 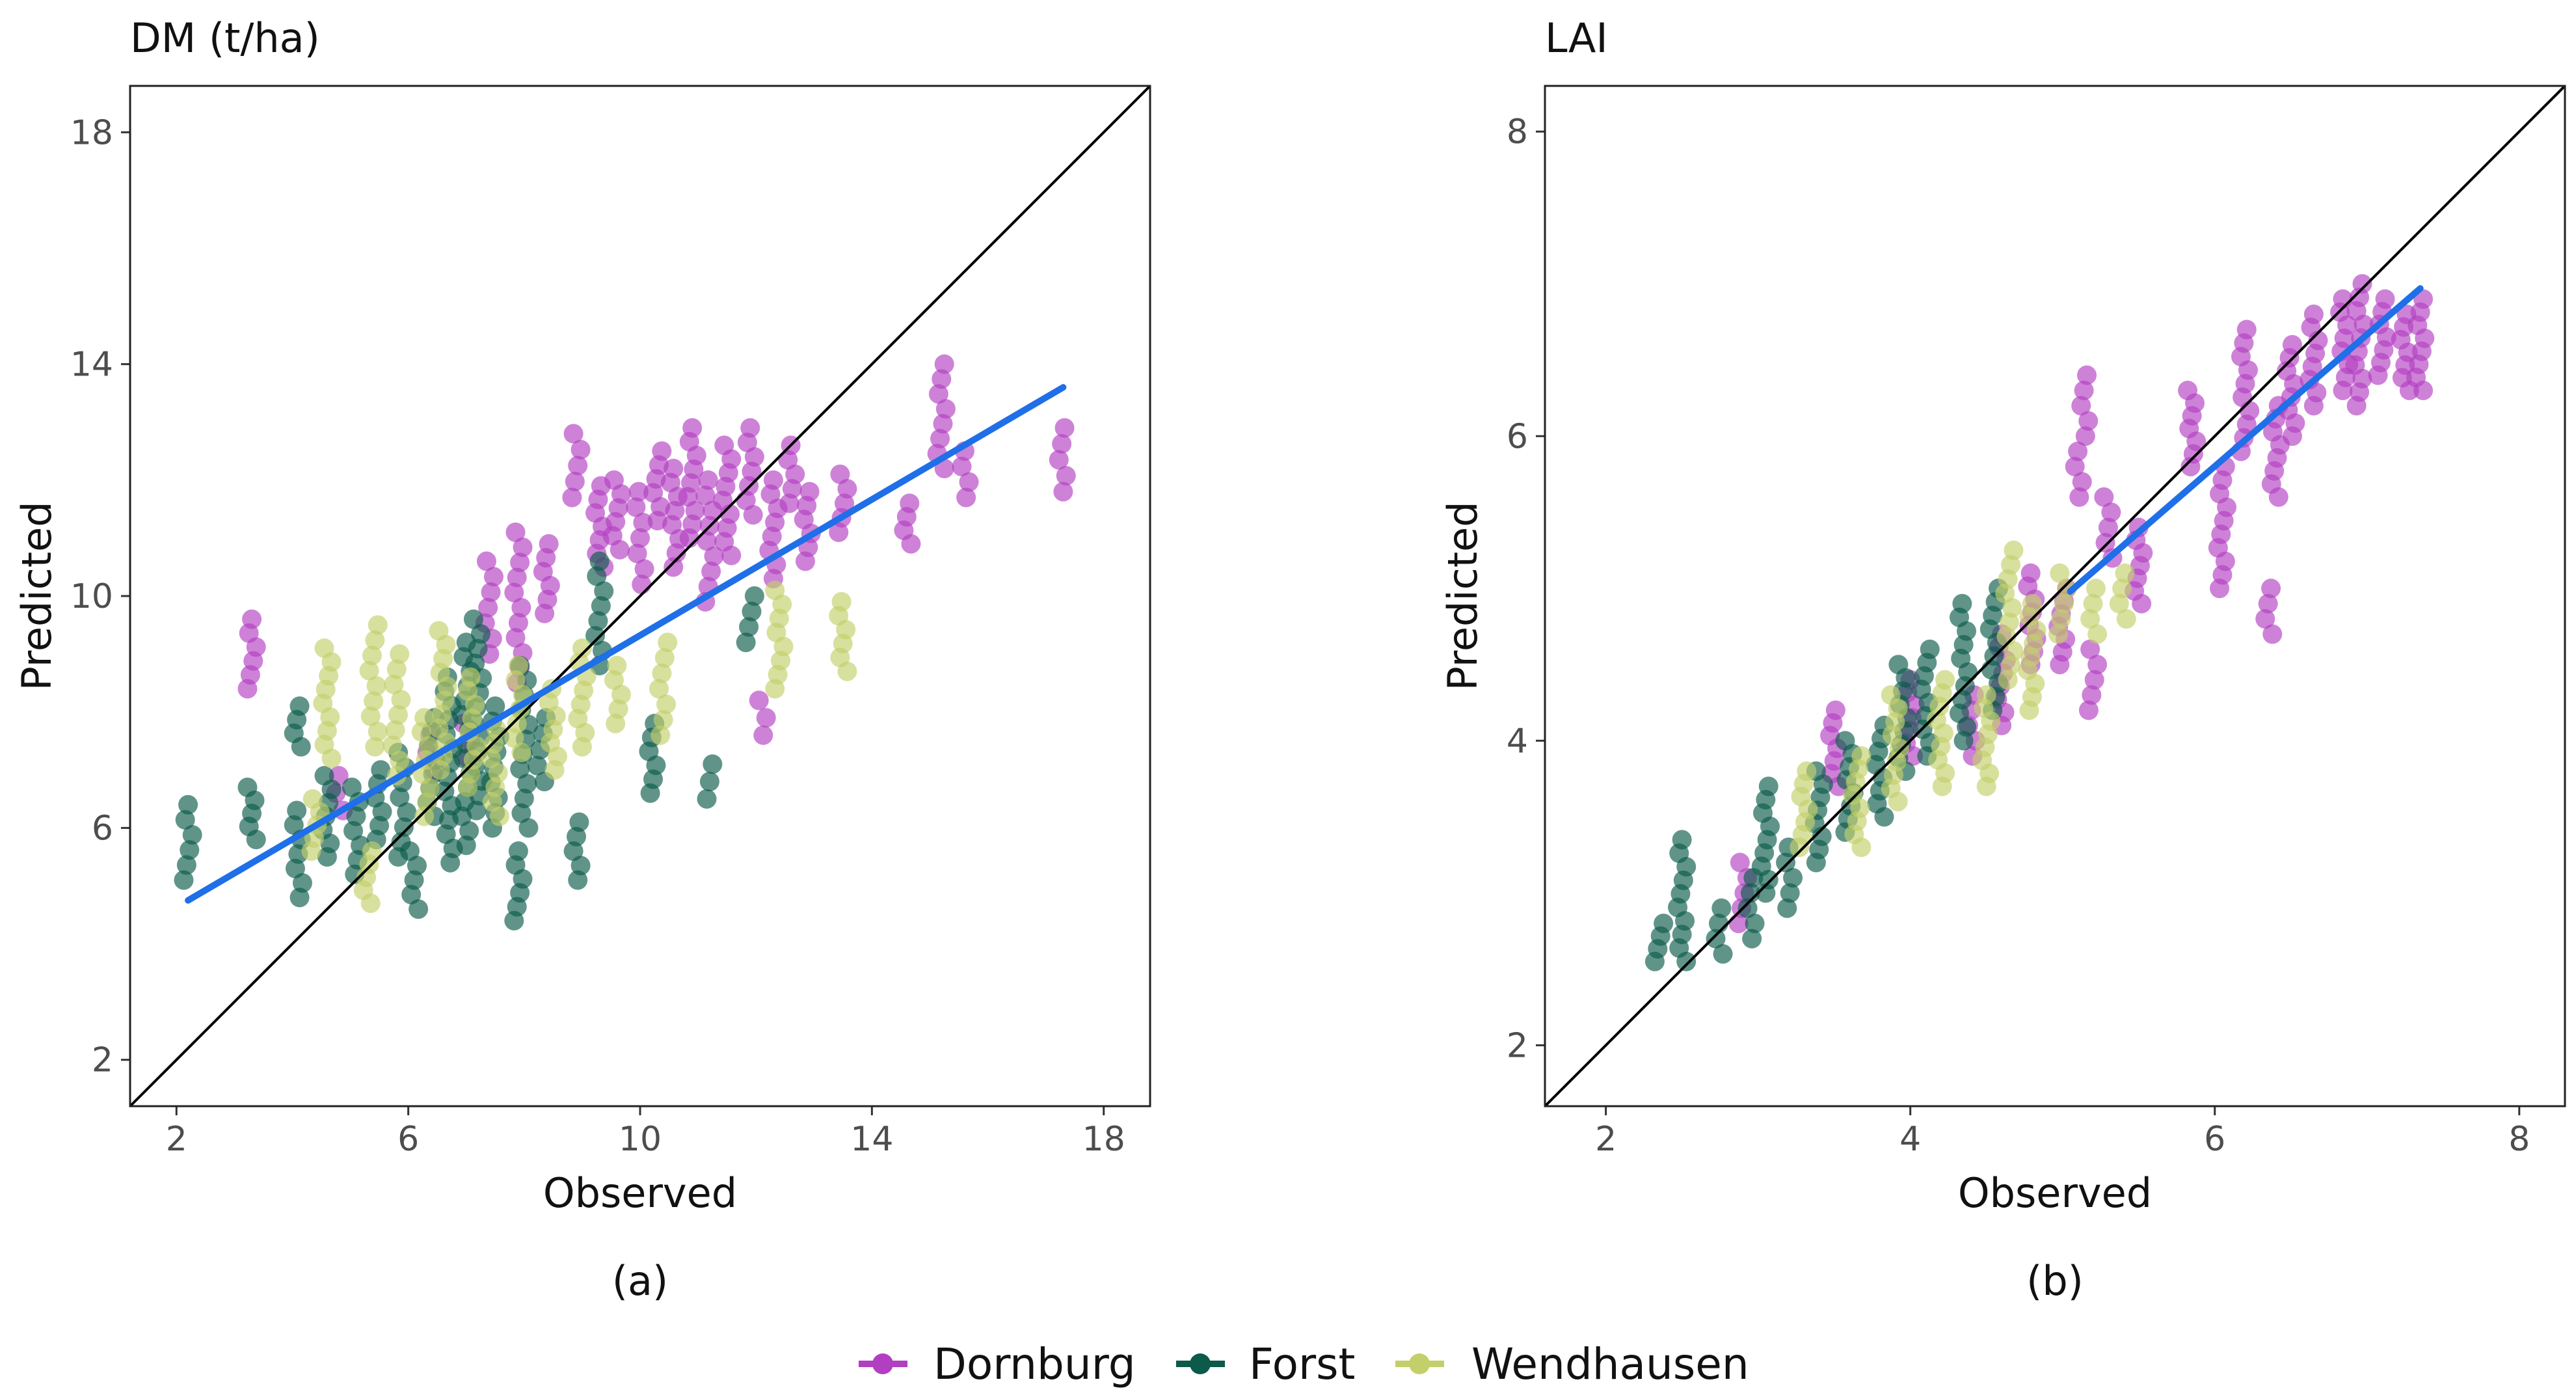 I want to click on legend: Dornburg Forst Wendhausen, so click(x=1304, y=1364).